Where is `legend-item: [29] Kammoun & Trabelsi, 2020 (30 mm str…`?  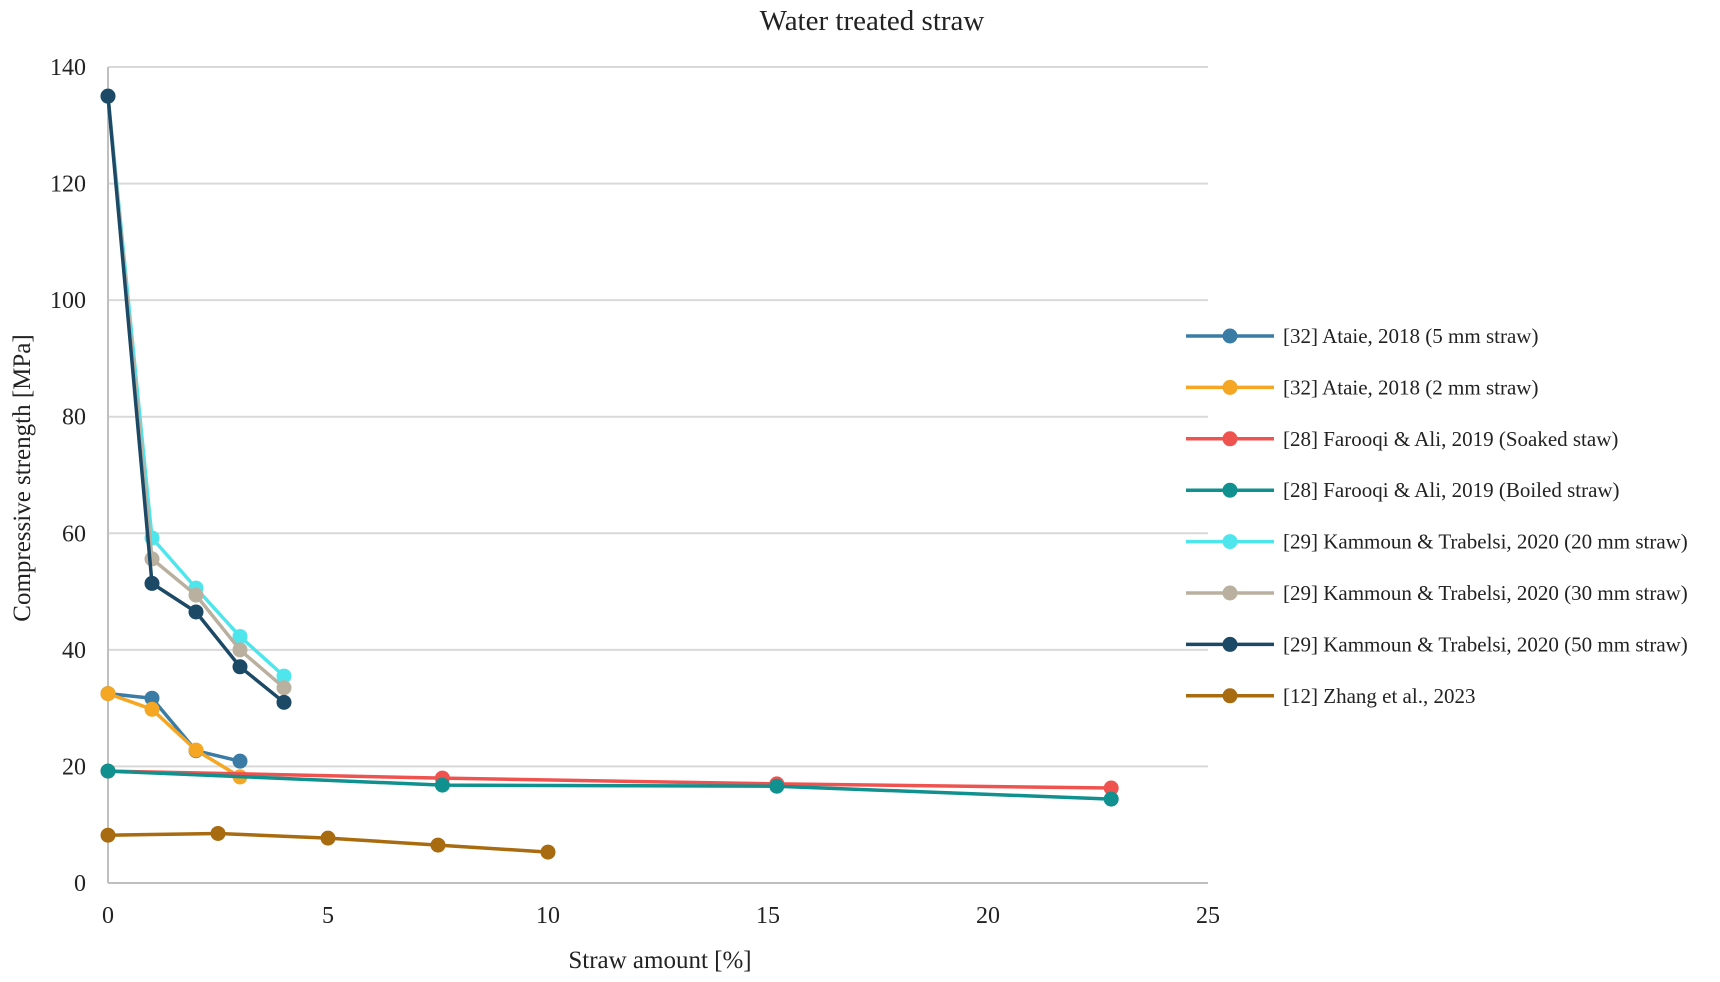 legend-item: [29] Kammoun & Trabelsi, 2020 (30 mm str… is located at coordinates (1437, 593).